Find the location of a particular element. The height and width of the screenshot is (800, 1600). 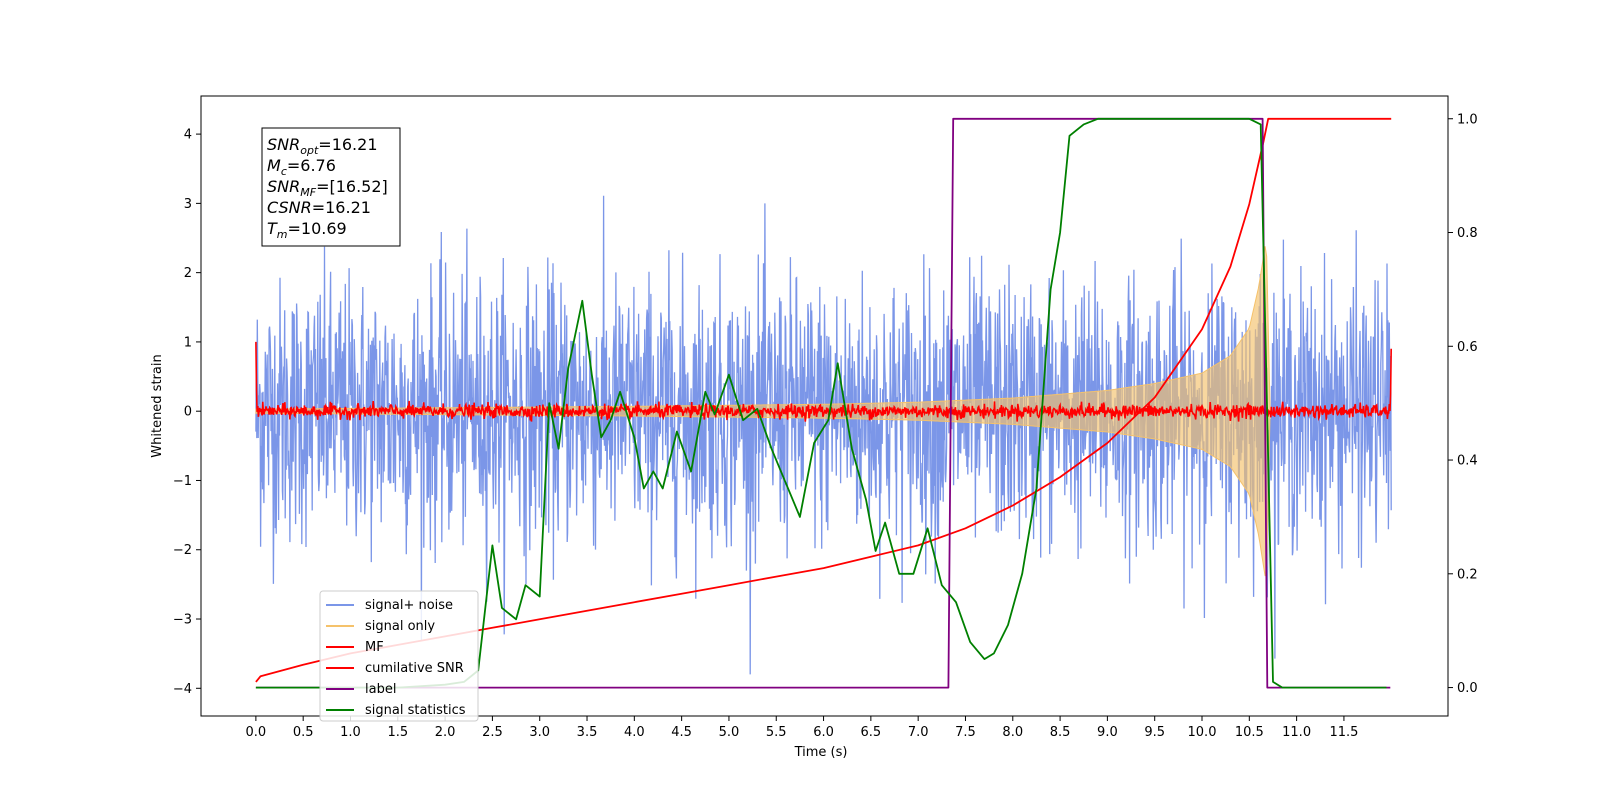

x-tick-label: 9.5 is located at coordinates (1154, 732).